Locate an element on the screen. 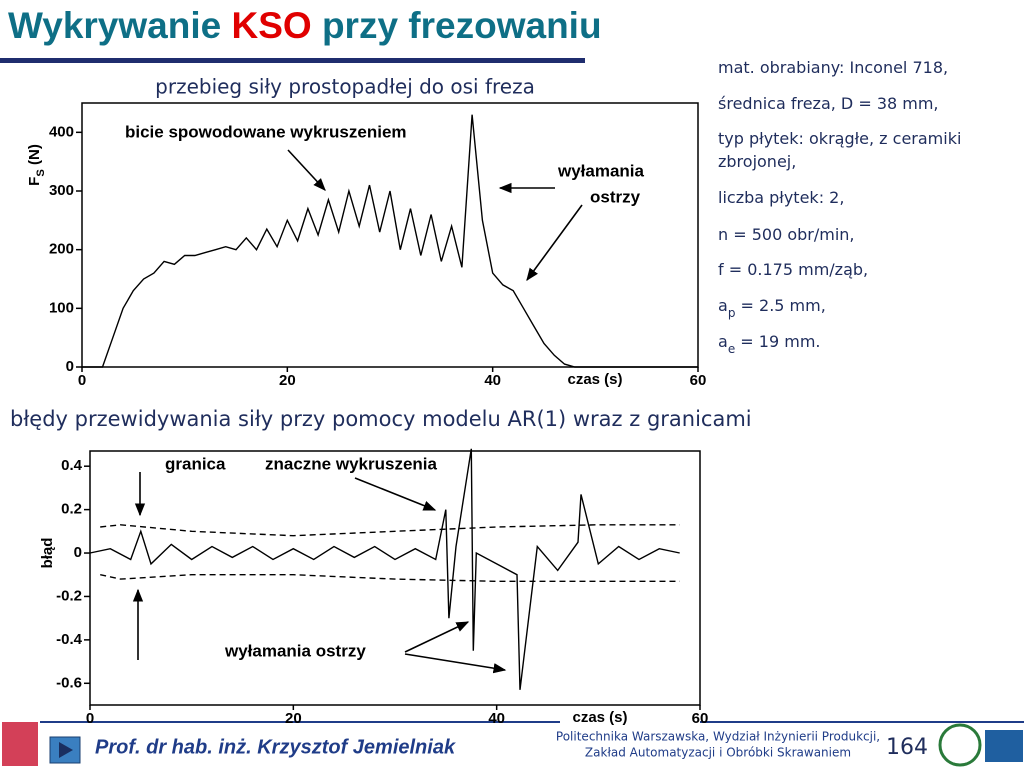 This screenshot has width=1024, height=768. chart-title: przebieg siły prostopadłej do osi freza is located at coordinates (345, 87).